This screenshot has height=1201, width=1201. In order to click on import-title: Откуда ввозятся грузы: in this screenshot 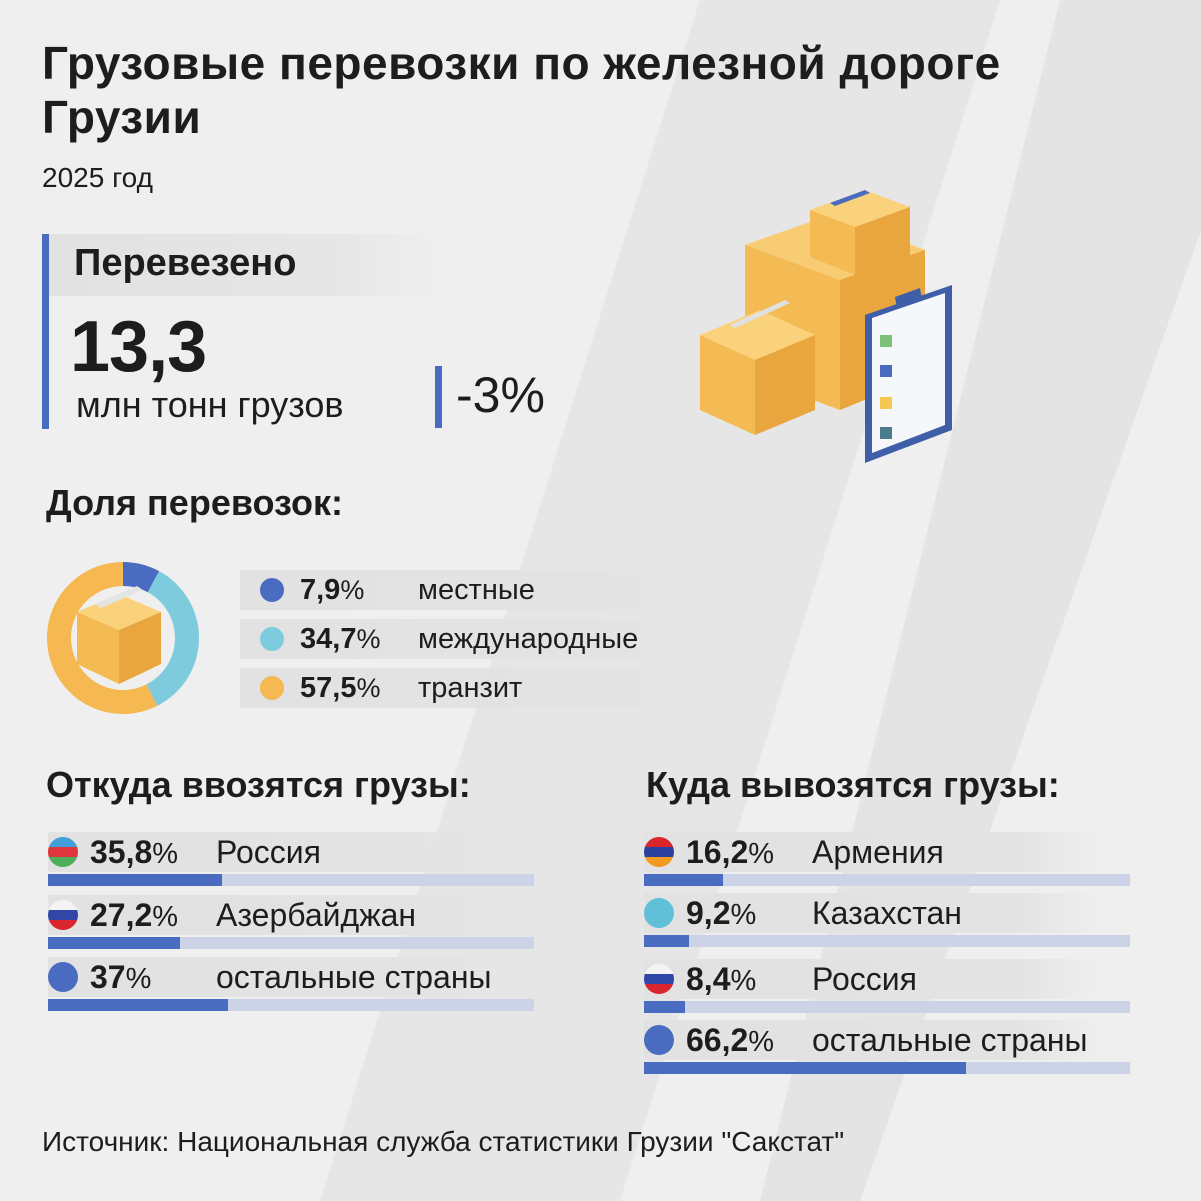, I will do `click(258, 784)`.